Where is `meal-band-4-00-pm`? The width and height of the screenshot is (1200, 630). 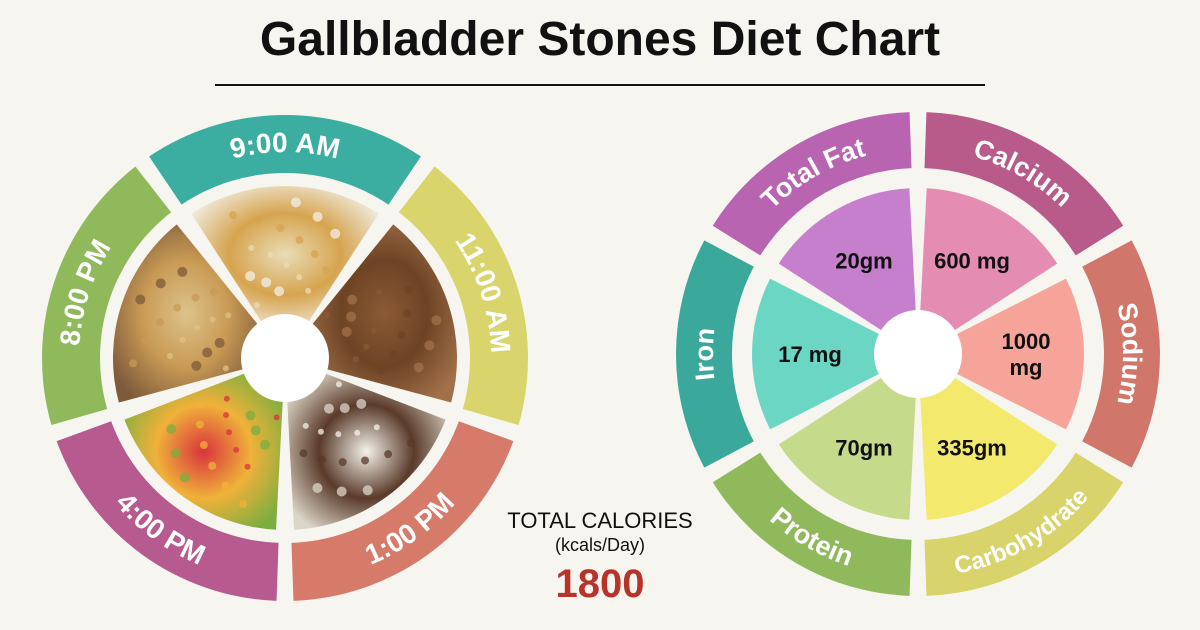
meal-band-4-00-pm is located at coordinates (167, 511).